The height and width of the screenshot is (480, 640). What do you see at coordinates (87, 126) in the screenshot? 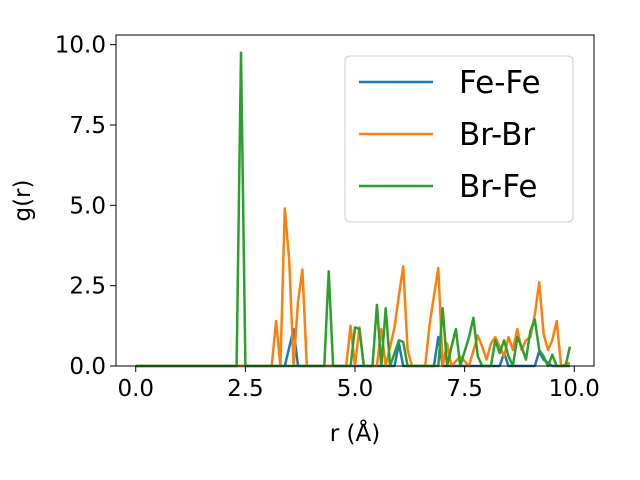
I see `y-tick-label: 7.5` at bounding box center [87, 126].